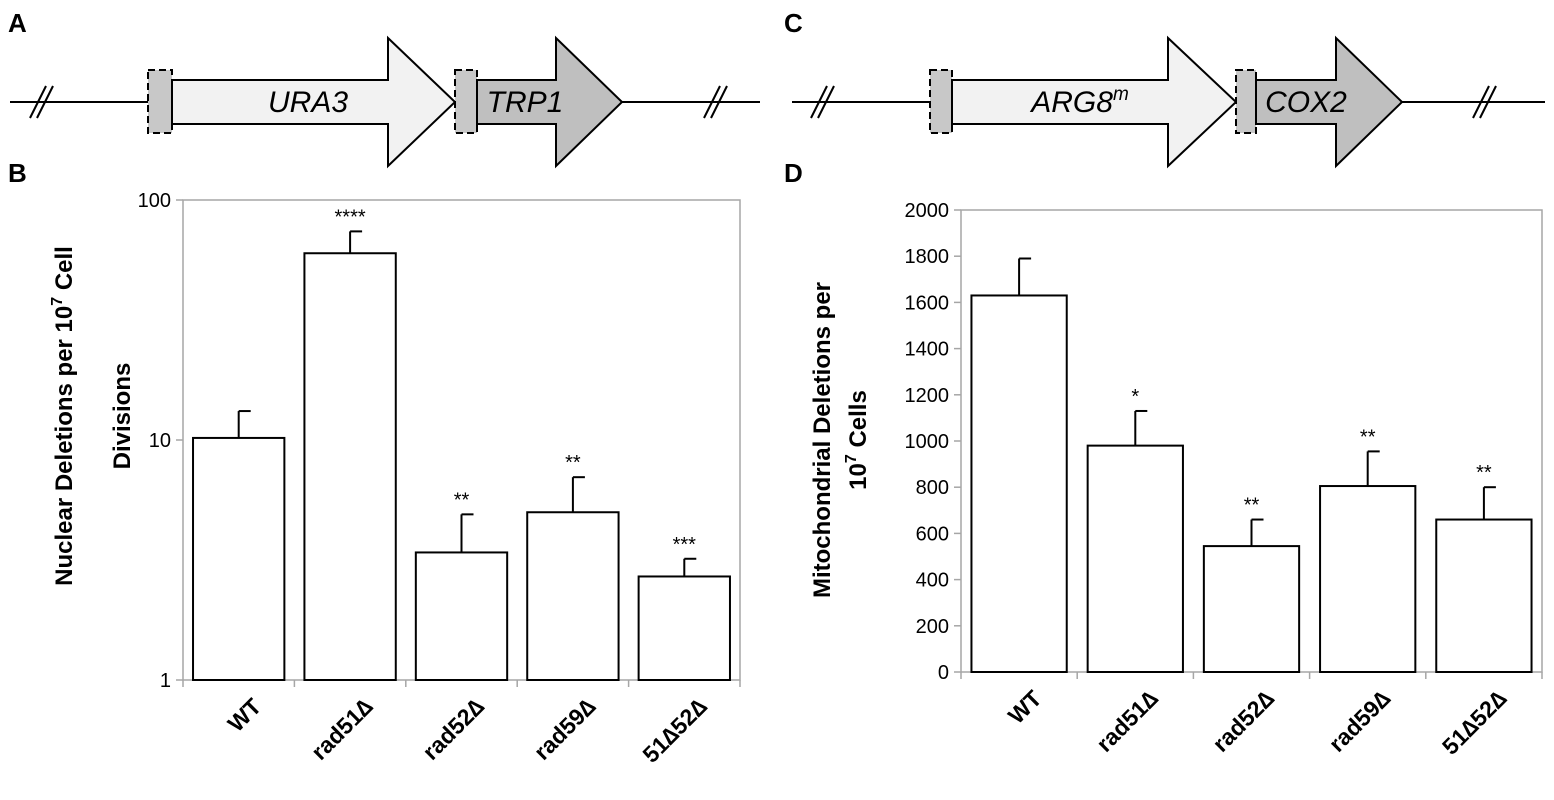 The width and height of the screenshot is (1554, 800). Describe the element at coordinates (165, 681) in the screenshot. I see `y-tick-label: 1` at that location.